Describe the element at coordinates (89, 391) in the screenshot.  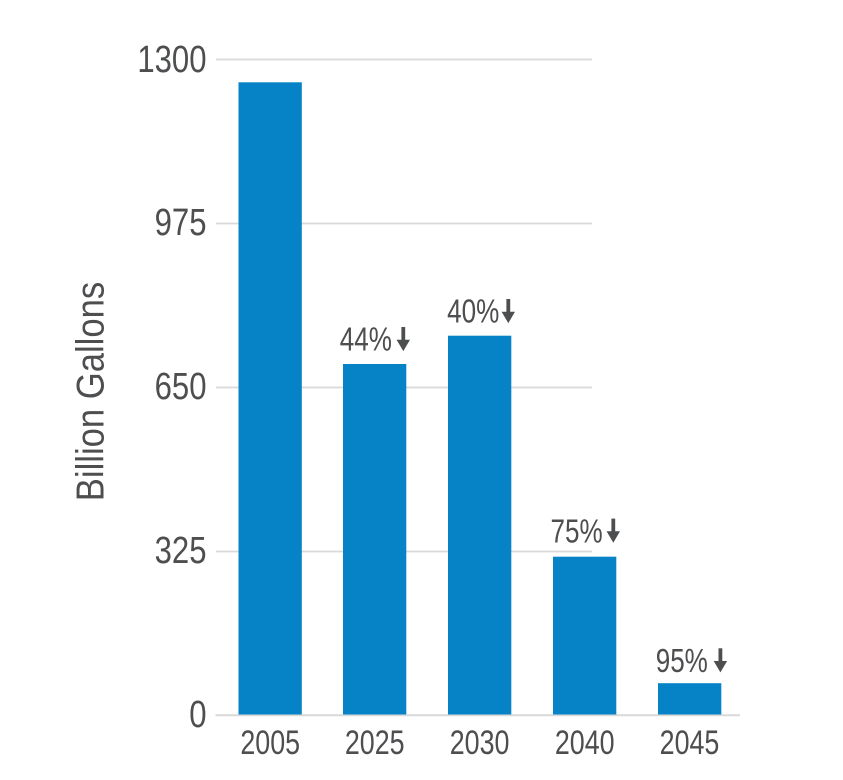
I see `svg-text: Billion Gallons` at that location.